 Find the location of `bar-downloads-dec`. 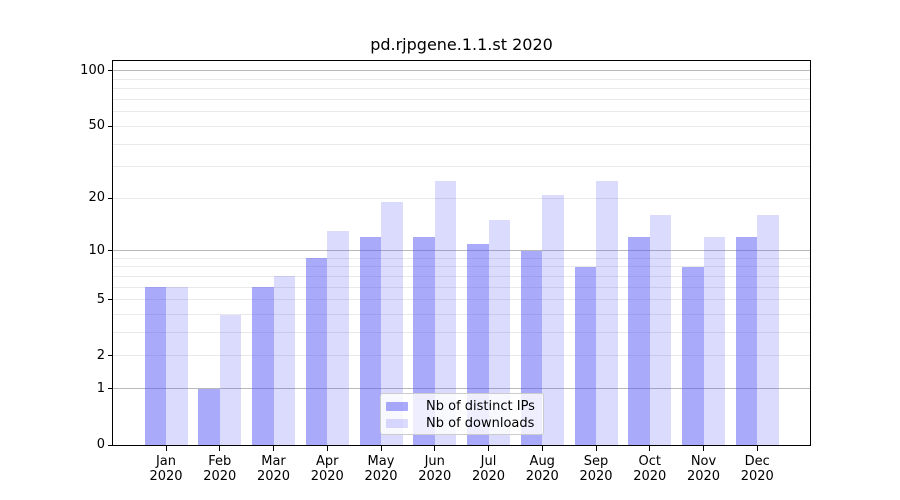

bar-downloads-dec is located at coordinates (768, 330).